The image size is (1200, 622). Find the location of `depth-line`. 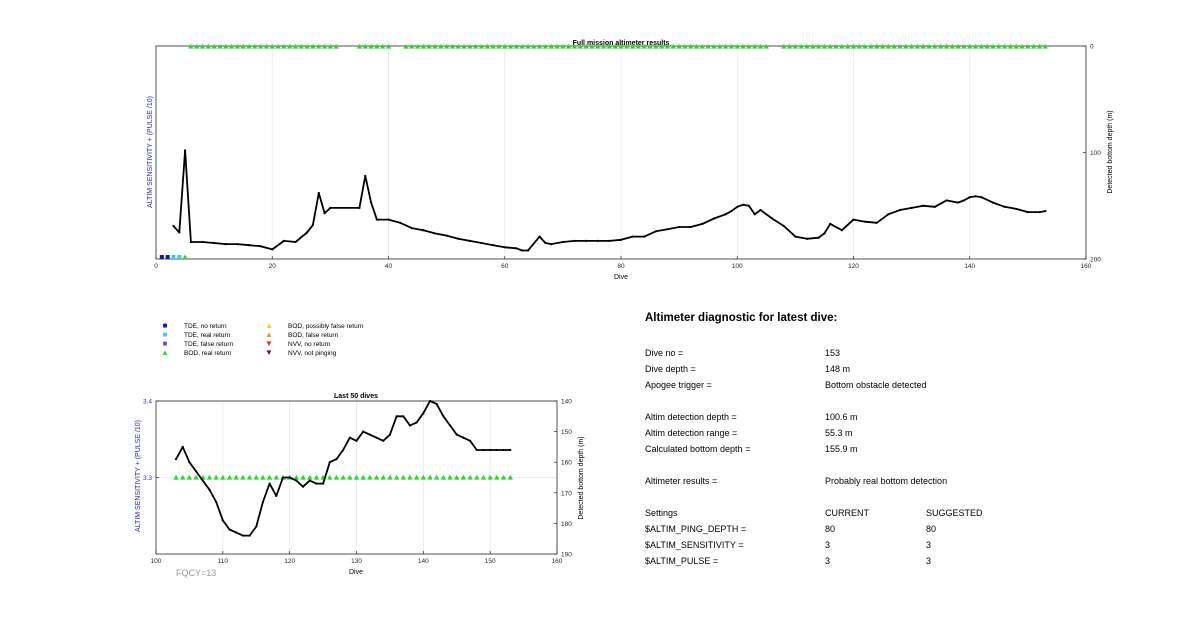

depth-line is located at coordinates (343, 468).